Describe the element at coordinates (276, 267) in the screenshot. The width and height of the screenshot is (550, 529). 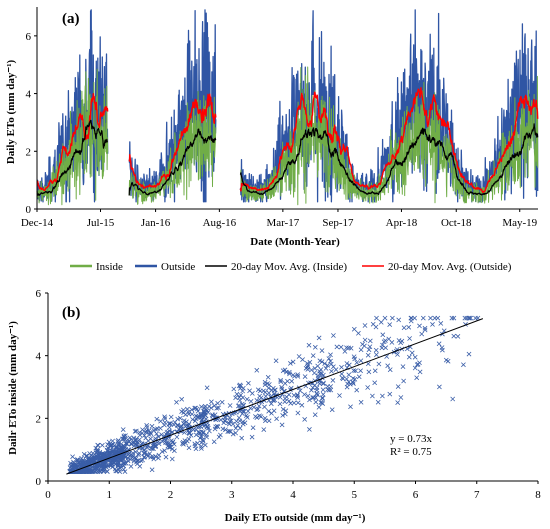
I see `legend-item-avg-inside: 20-day Mov. Avg. (Inside)` at that location.